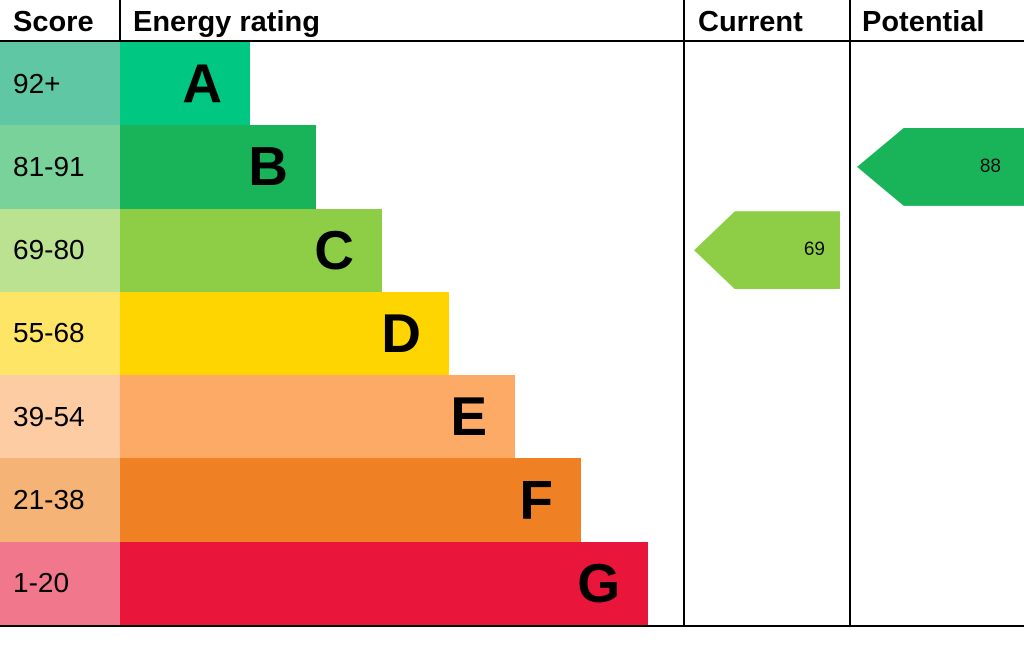 This screenshot has width=1024, height=666. What do you see at coordinates (512, 626) in the screenshot?
I see `chart-bottom-line` at bounding box center [512, 626].